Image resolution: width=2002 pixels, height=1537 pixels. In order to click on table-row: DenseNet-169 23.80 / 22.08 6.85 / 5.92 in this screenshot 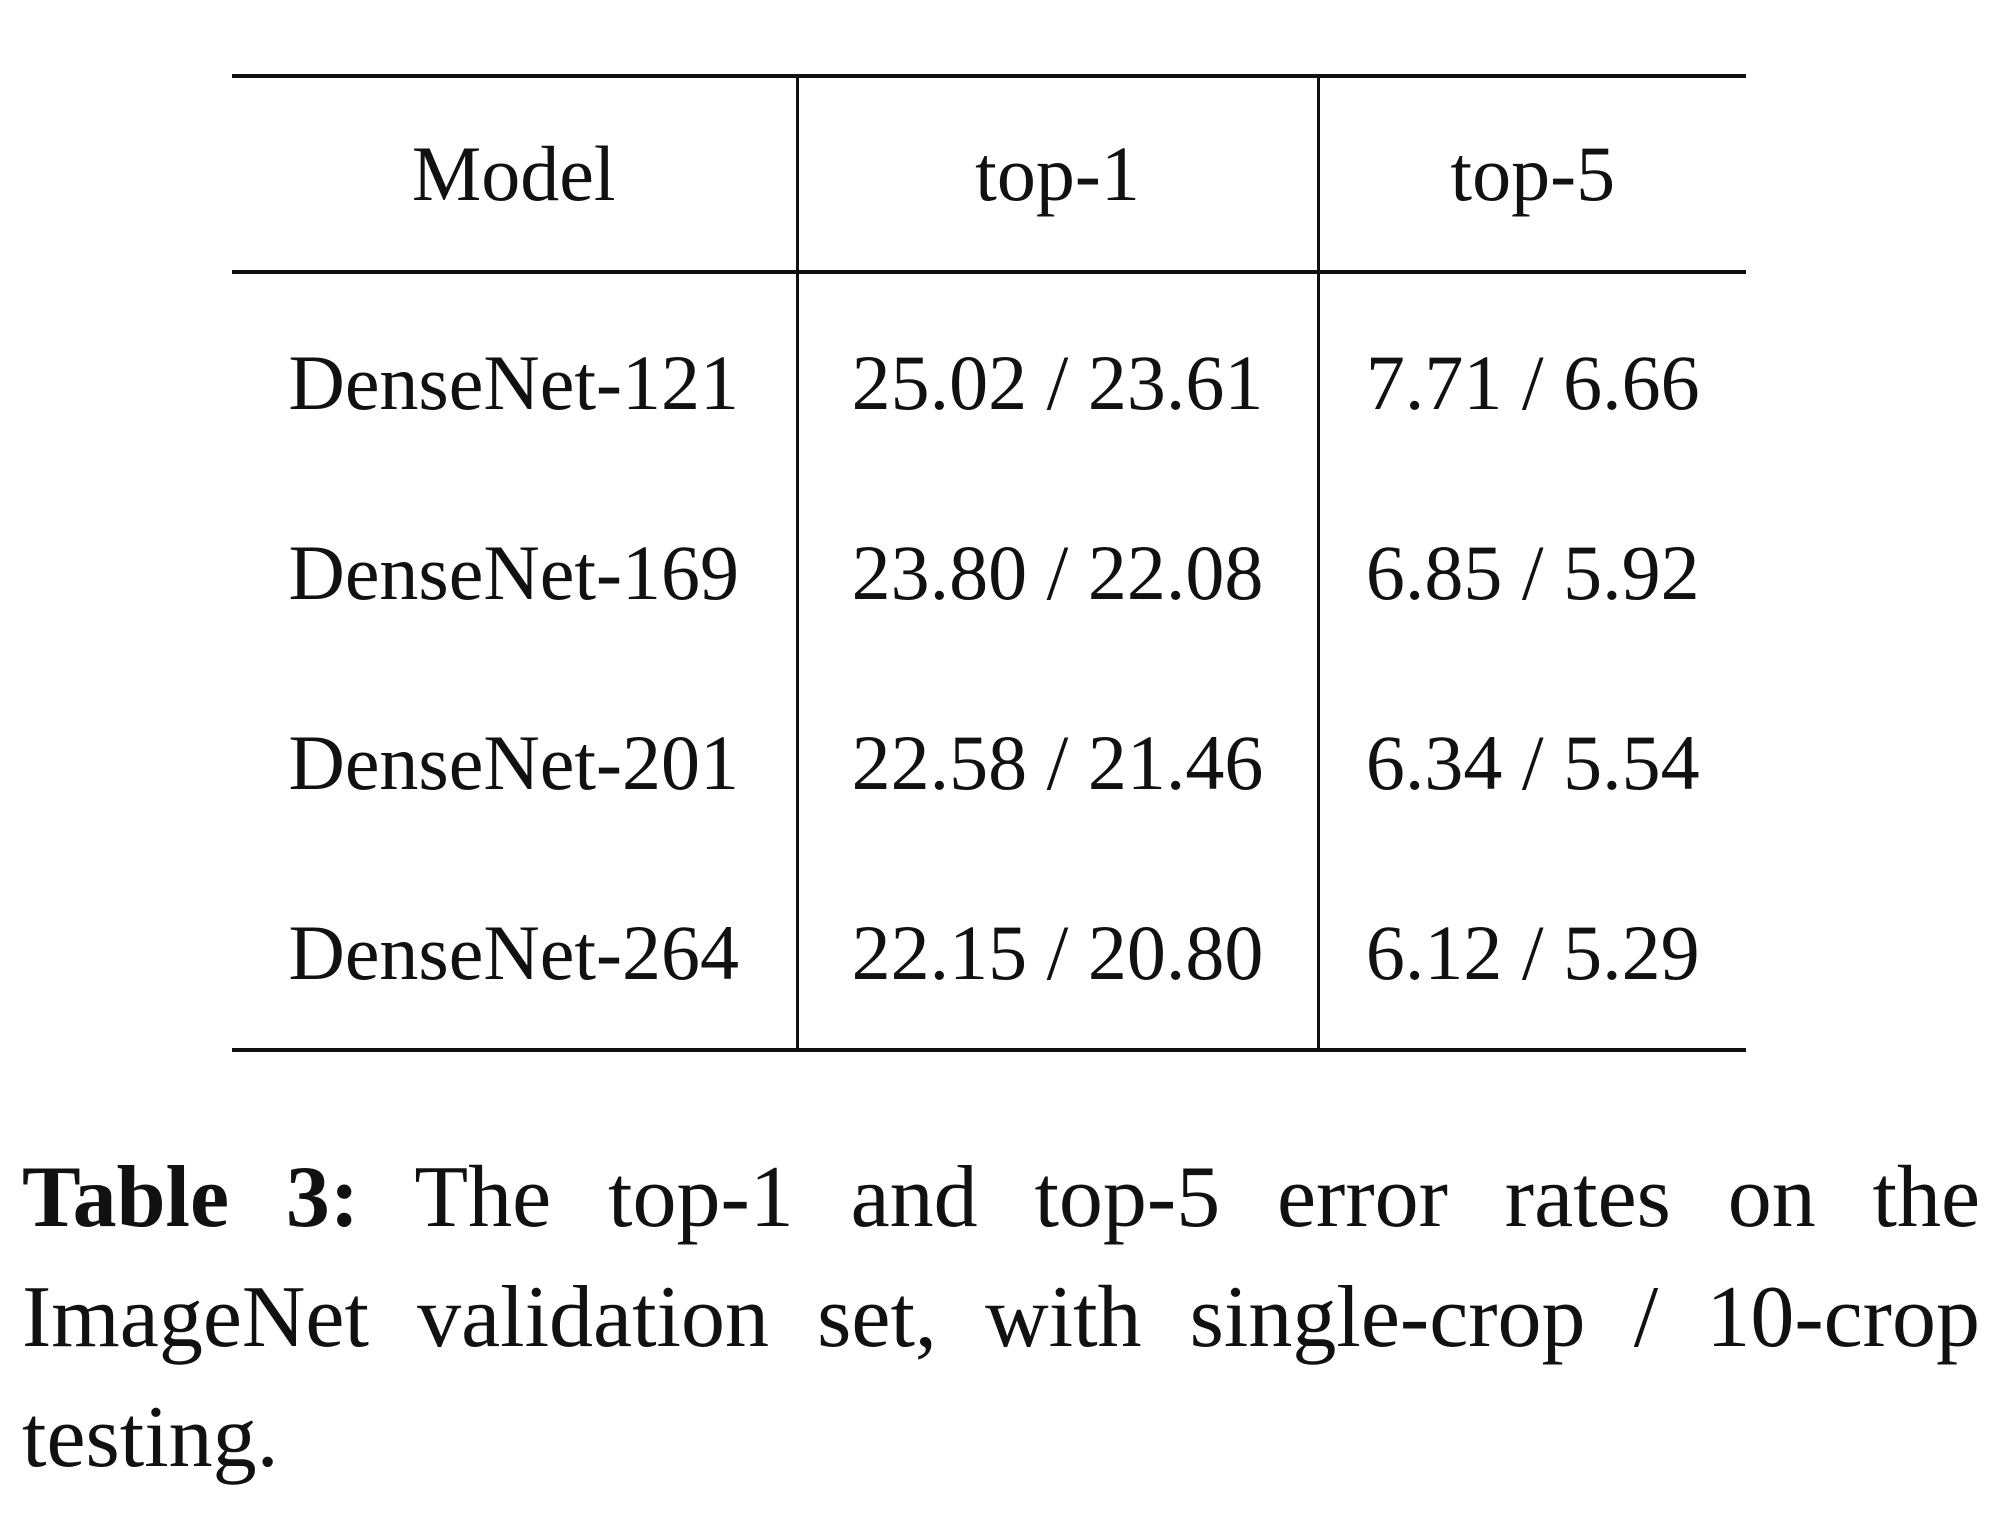, I will do `click(989, 573)`.